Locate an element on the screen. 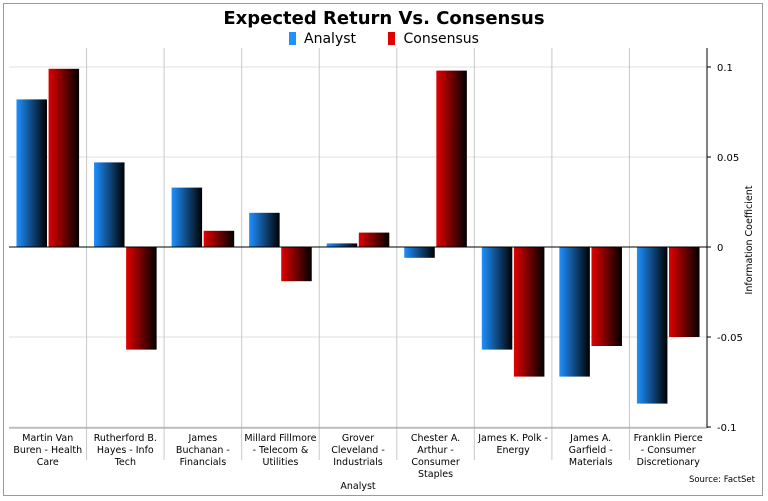  category-label-3: Millard Fillmore - Telecom & Utilities is located at coordinates (280, 450).